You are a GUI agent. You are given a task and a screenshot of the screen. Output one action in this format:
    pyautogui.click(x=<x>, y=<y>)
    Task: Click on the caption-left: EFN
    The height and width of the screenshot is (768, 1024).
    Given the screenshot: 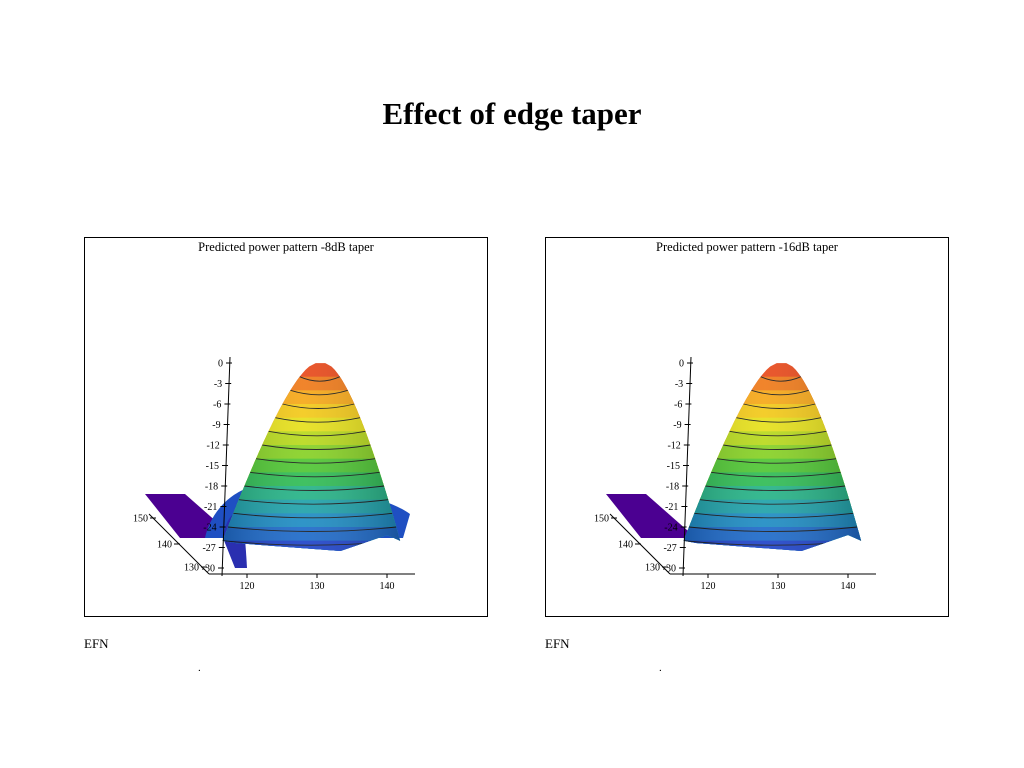 What is the action you would take?
    pyautogui.click(x=96, y=643)
    